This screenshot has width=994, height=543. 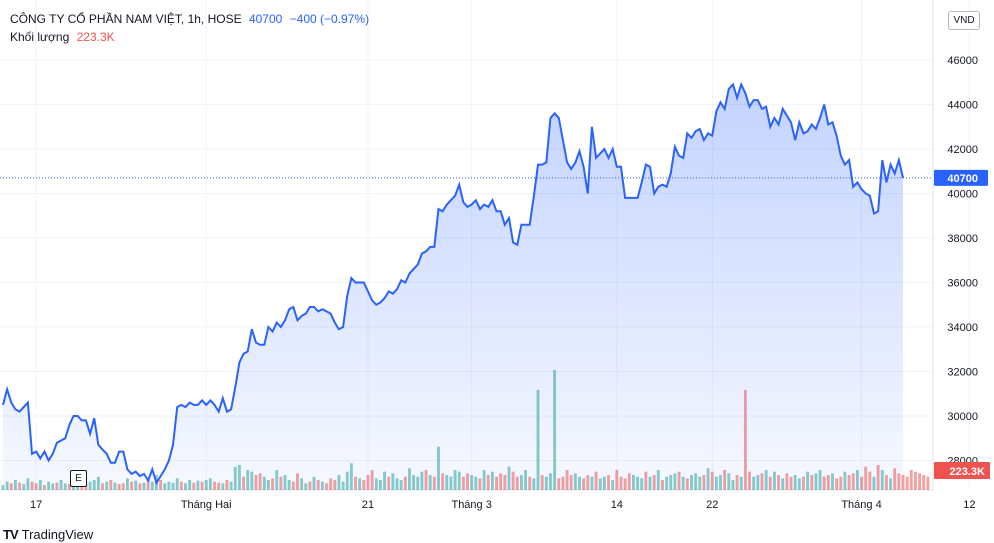 I want to click on y-tick-label: 34000, so click(x=962, y=328).